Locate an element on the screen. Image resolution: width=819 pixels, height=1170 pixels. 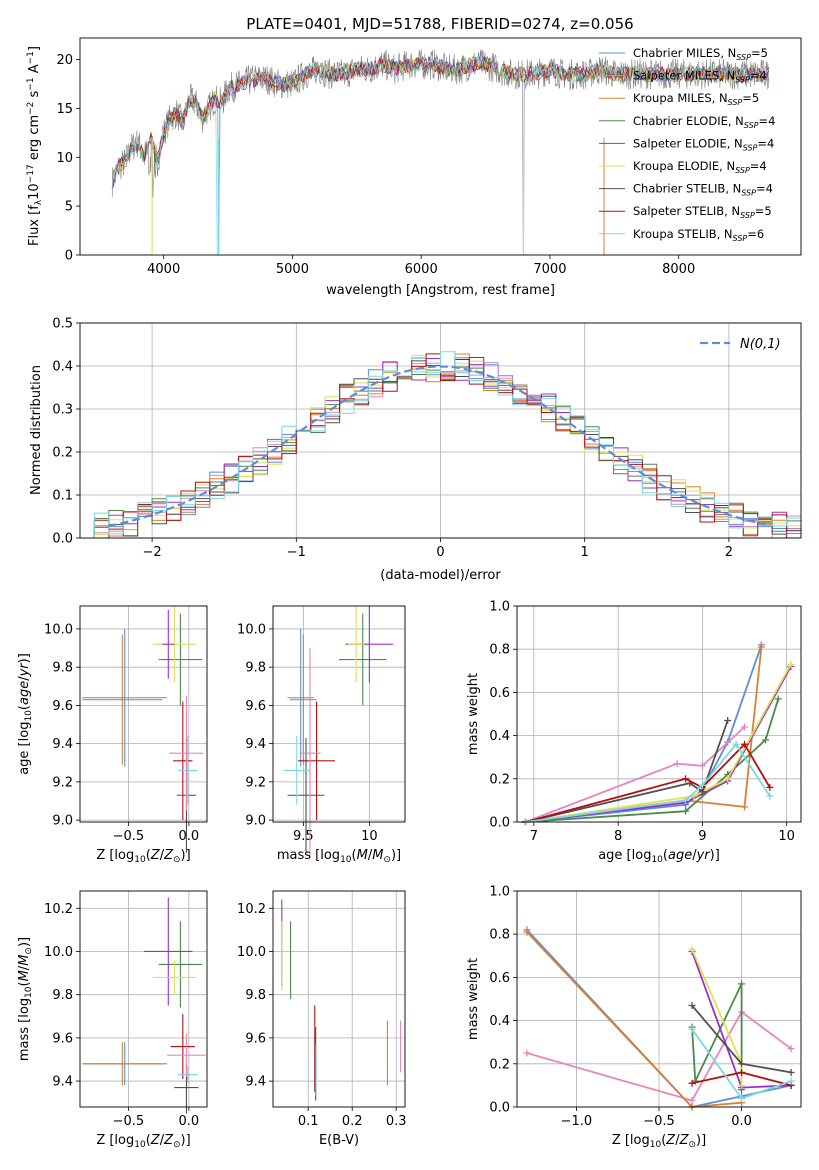
y-tick-label: 5 is located at coordinates (69, 207).